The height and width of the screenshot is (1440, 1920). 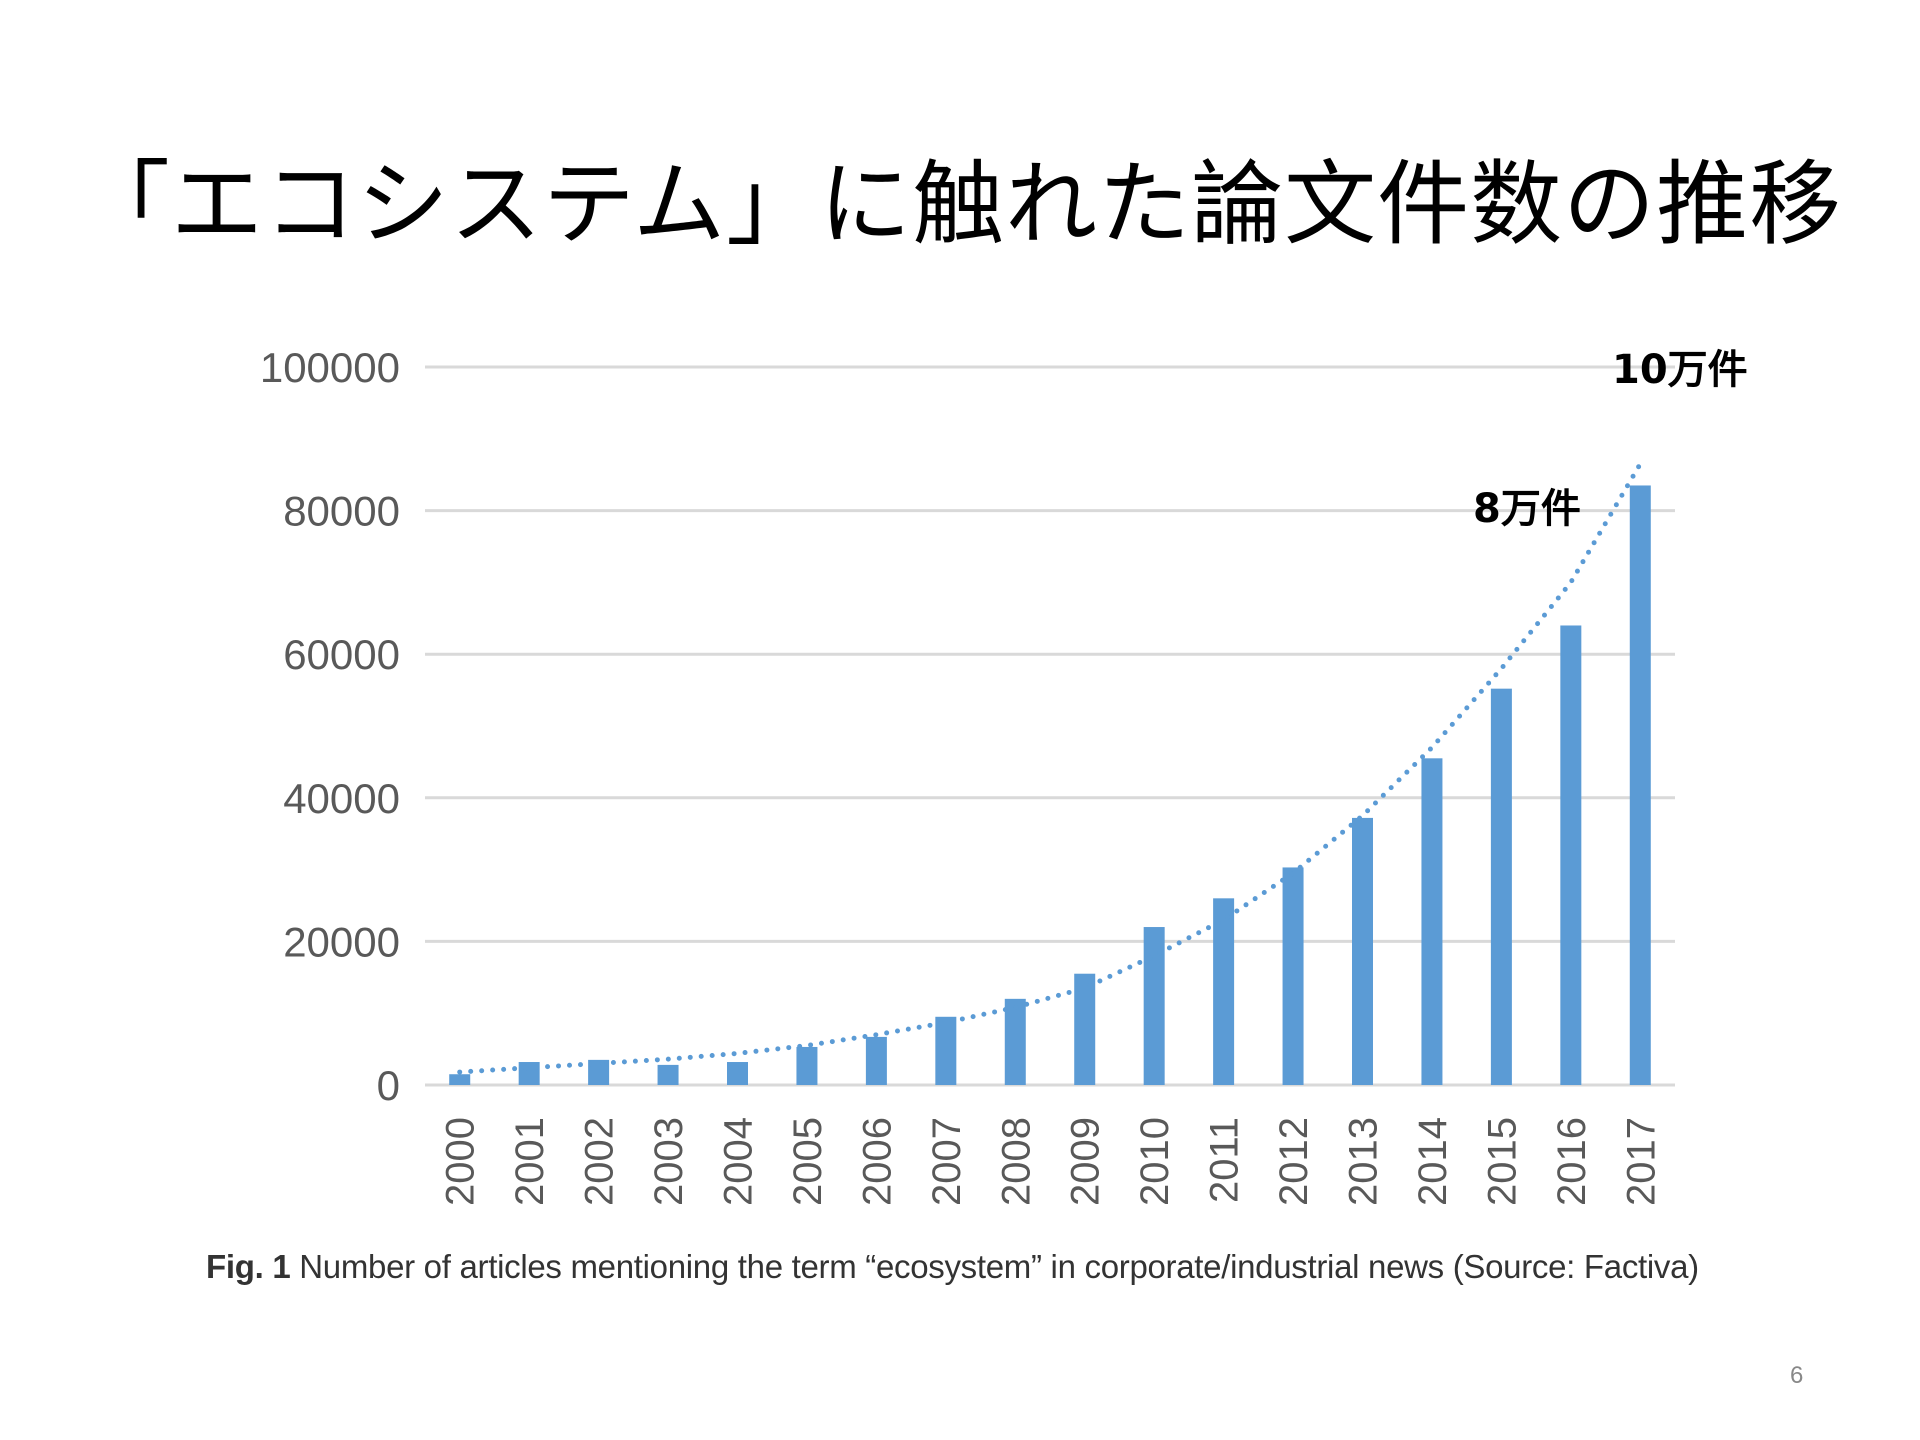 What do you see at coordinates (1572, 1161) in the screenshot?
I see `x-tick-label: 2016` at bounding box center [1572, 1161].